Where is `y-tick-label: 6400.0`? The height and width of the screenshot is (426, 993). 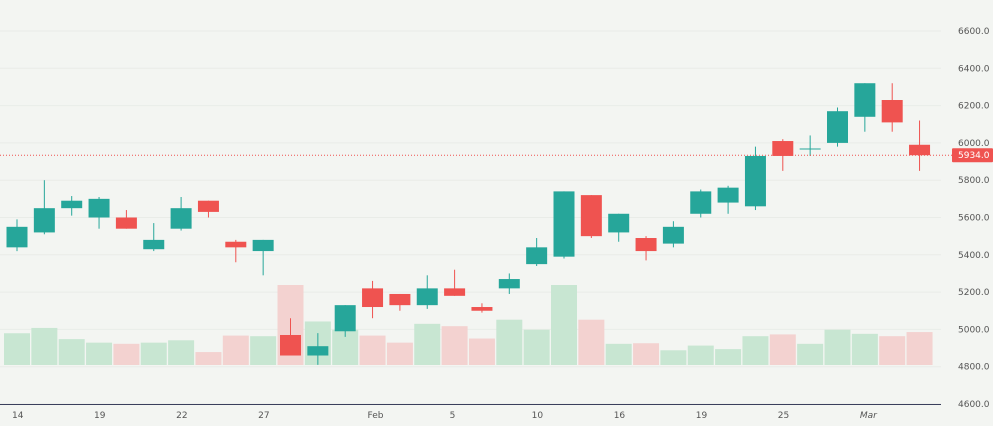
y-tick-label: 6400.0 is located at coordinates (974, 69).